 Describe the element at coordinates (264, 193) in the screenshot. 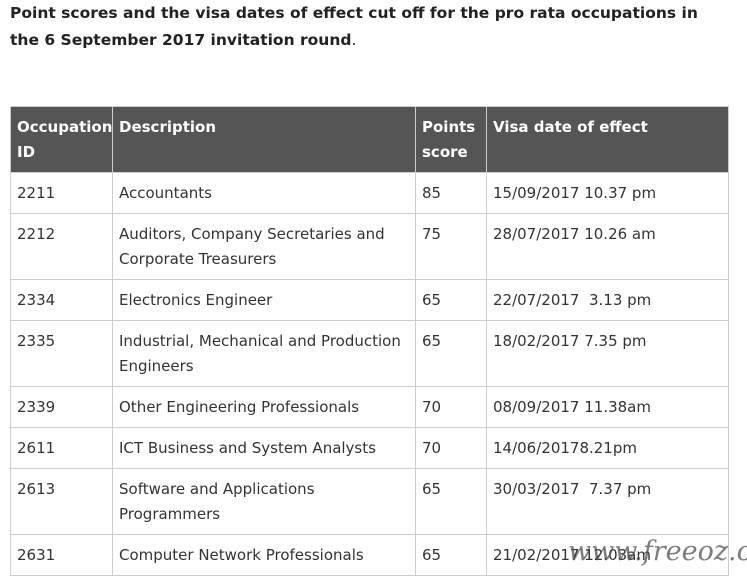

I see `table-cell: Accountants` at that location.